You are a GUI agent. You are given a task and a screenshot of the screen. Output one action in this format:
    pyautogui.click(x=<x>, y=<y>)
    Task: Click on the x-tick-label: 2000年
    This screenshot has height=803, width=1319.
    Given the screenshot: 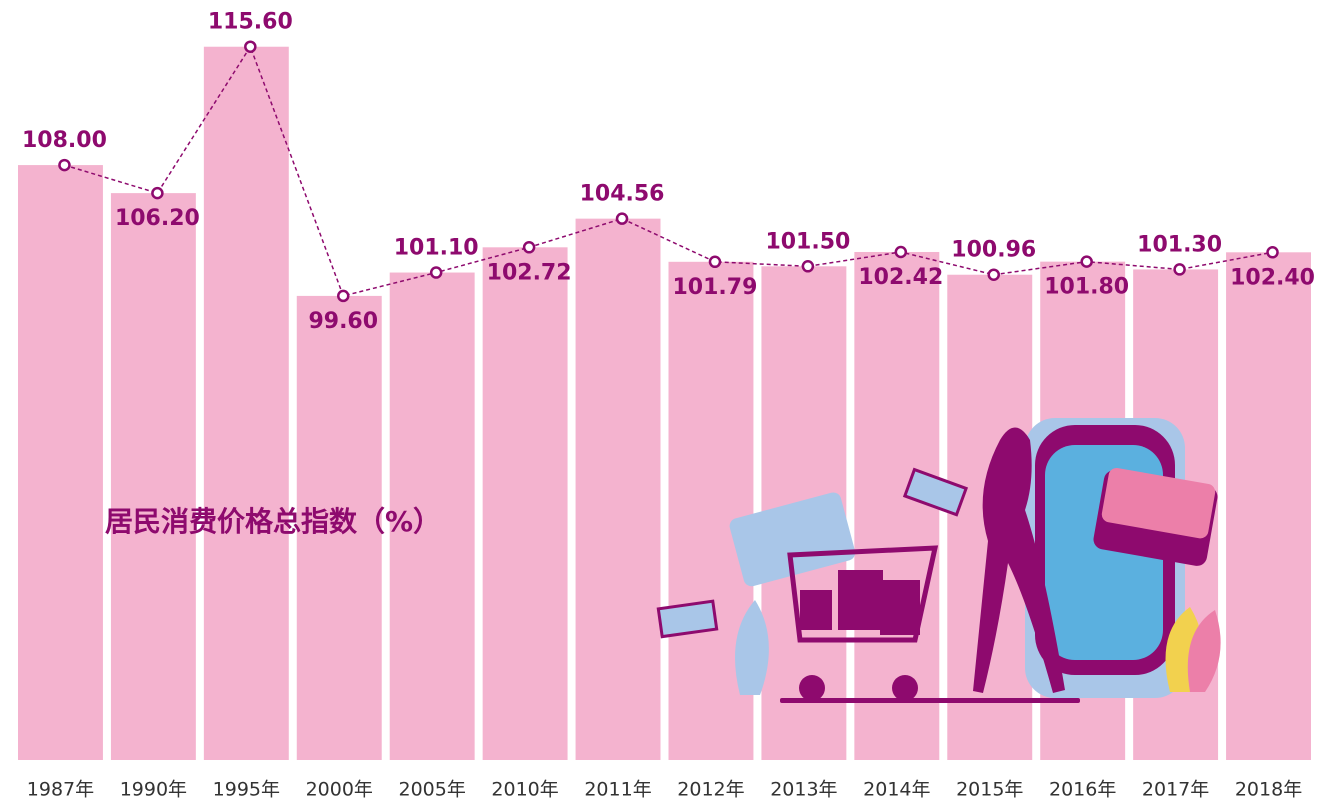 What is the action you would take?
    pyautogui.click(x=339, y=790)
    